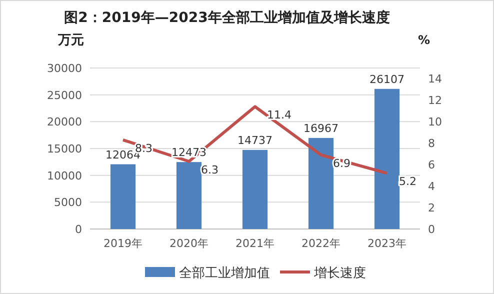 This screenshot has width=494, height=294. What do you see at coordinates (387, 79) in the screenshot?
I see `data-label: 26107` at bounding box center [387, 79].